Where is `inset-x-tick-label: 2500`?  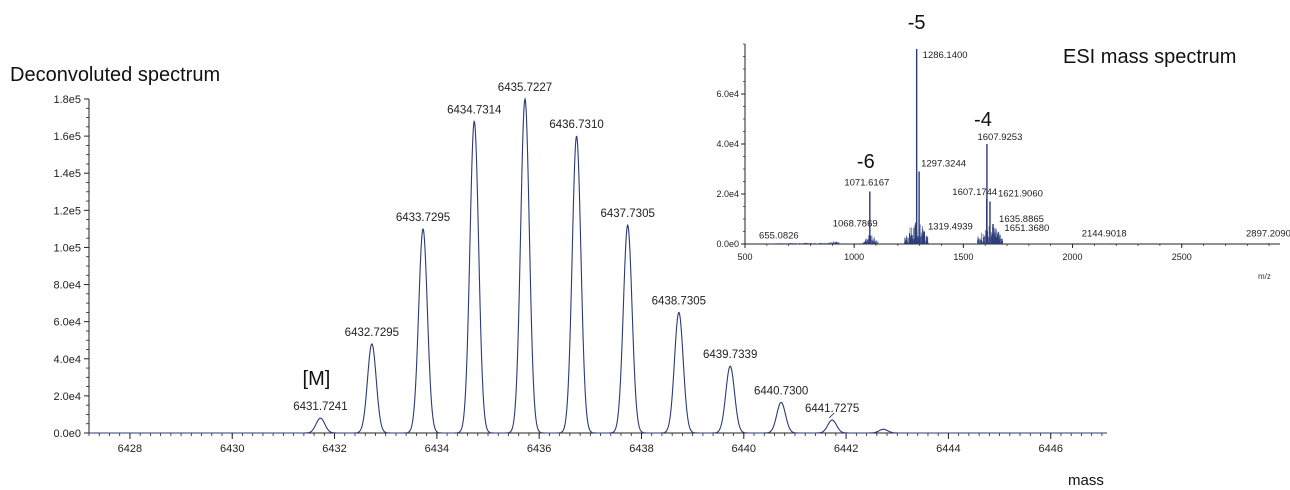
inset-x-tick-label: 2500 is located at coordinates (1182, 257).